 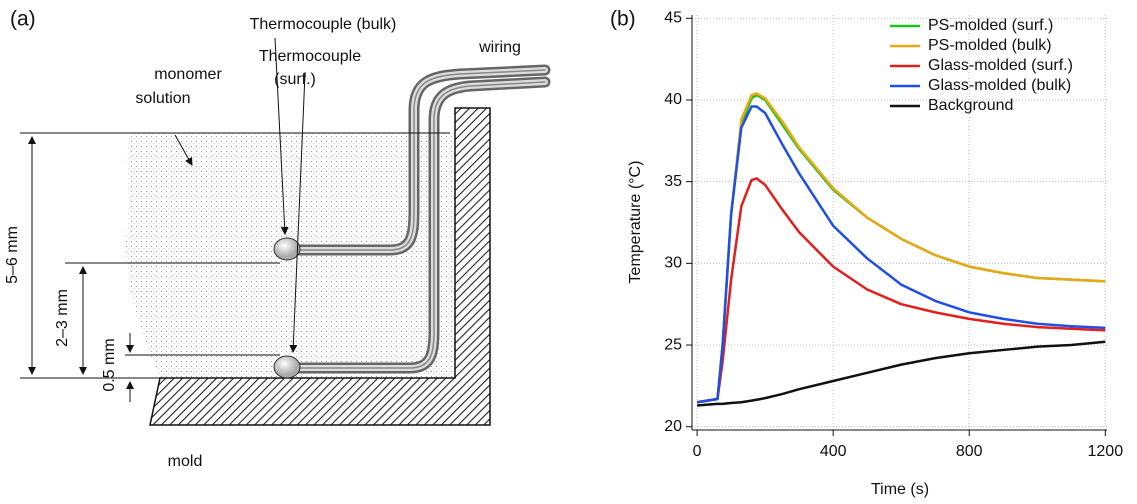 I want to click on panel-label: (b), so click(x=623, y=19).